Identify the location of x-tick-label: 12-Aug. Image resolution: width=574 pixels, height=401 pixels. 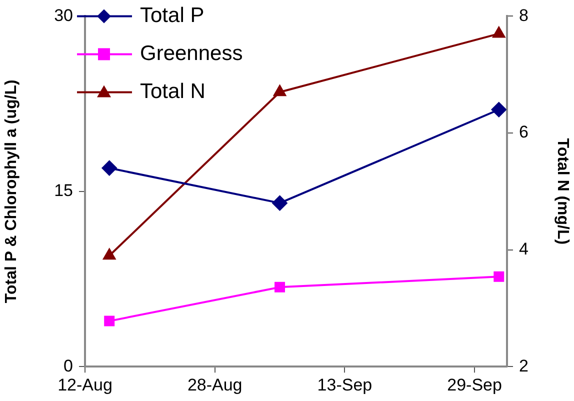
(85, 384).